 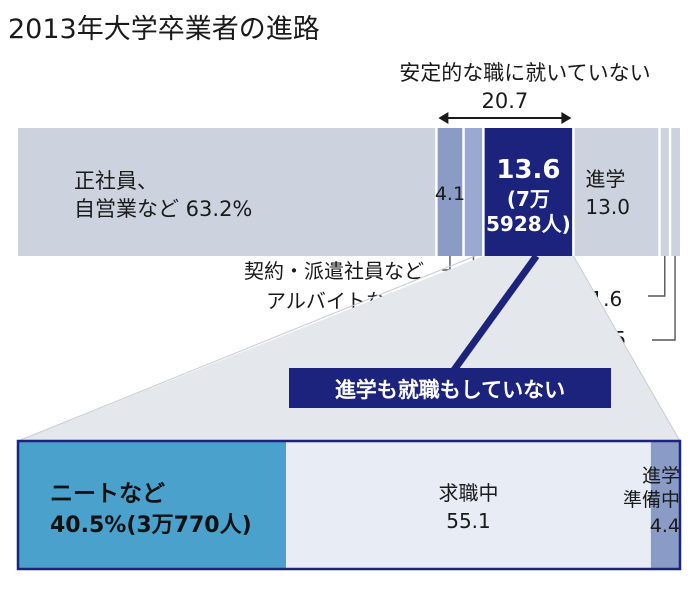 What do you see at coordinates (661, 476) in the screenshot?
I see `label-prep-line1: 進学` at bounding box center [661, 476].